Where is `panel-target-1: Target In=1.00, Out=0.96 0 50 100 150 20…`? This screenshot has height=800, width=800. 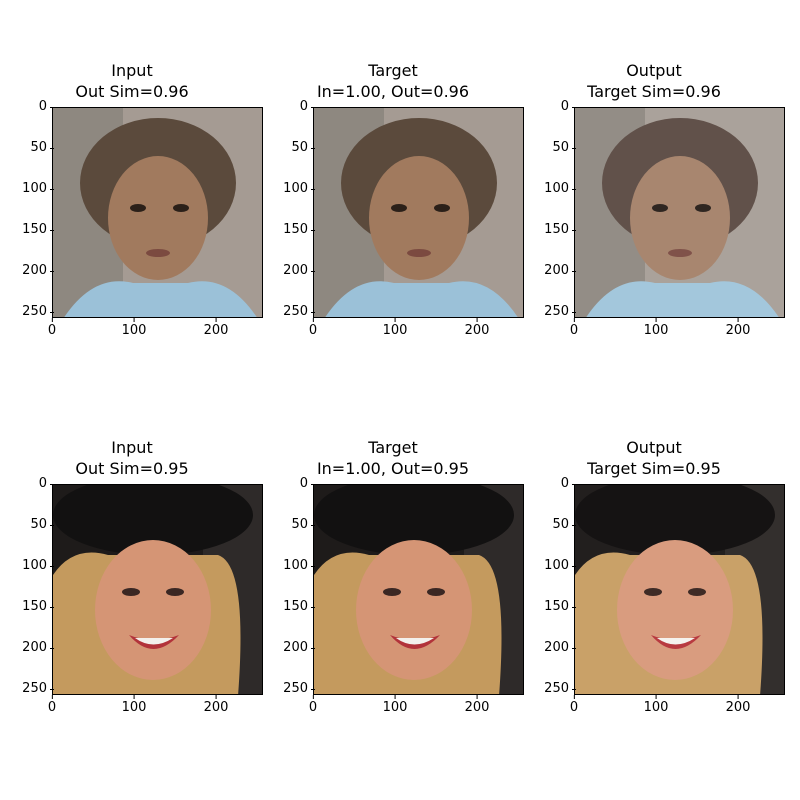 panel-target-1: Target In=1.00, Out=0.96 0 50 100 150 20… is located at coordinates (393, 200).